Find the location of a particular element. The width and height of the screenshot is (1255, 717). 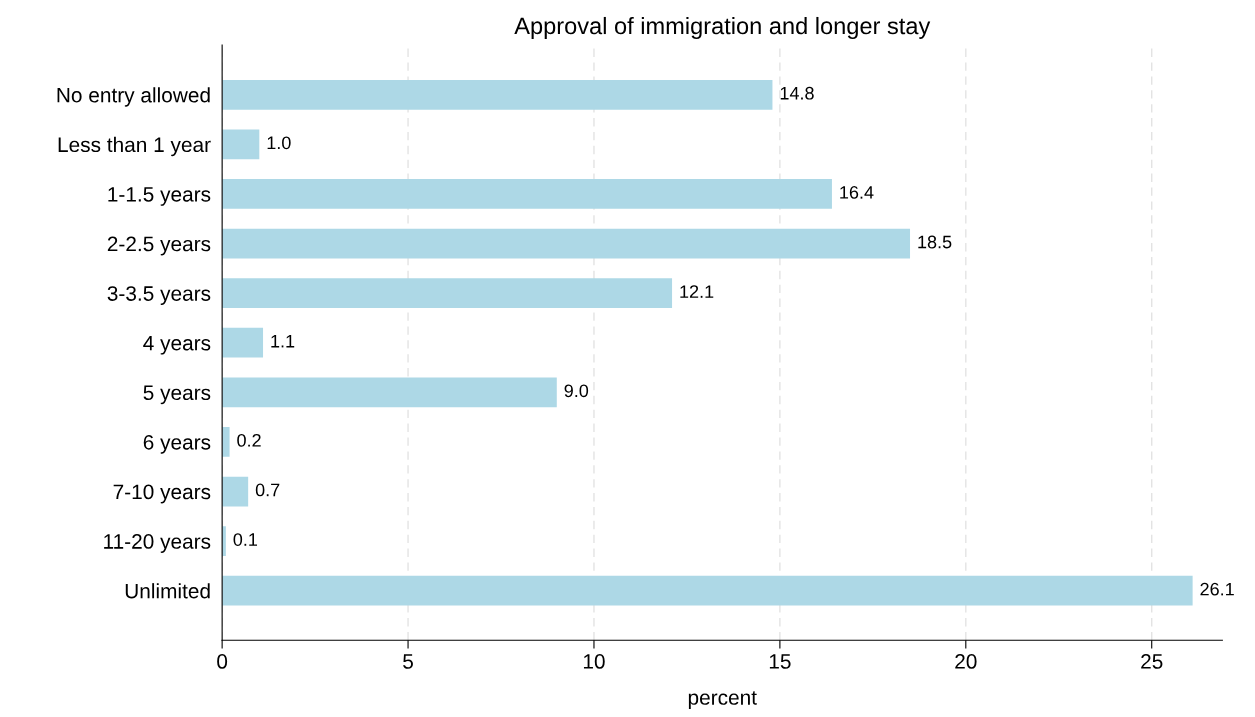

x-tick-label: 10 is located at coordinates (594, 661).